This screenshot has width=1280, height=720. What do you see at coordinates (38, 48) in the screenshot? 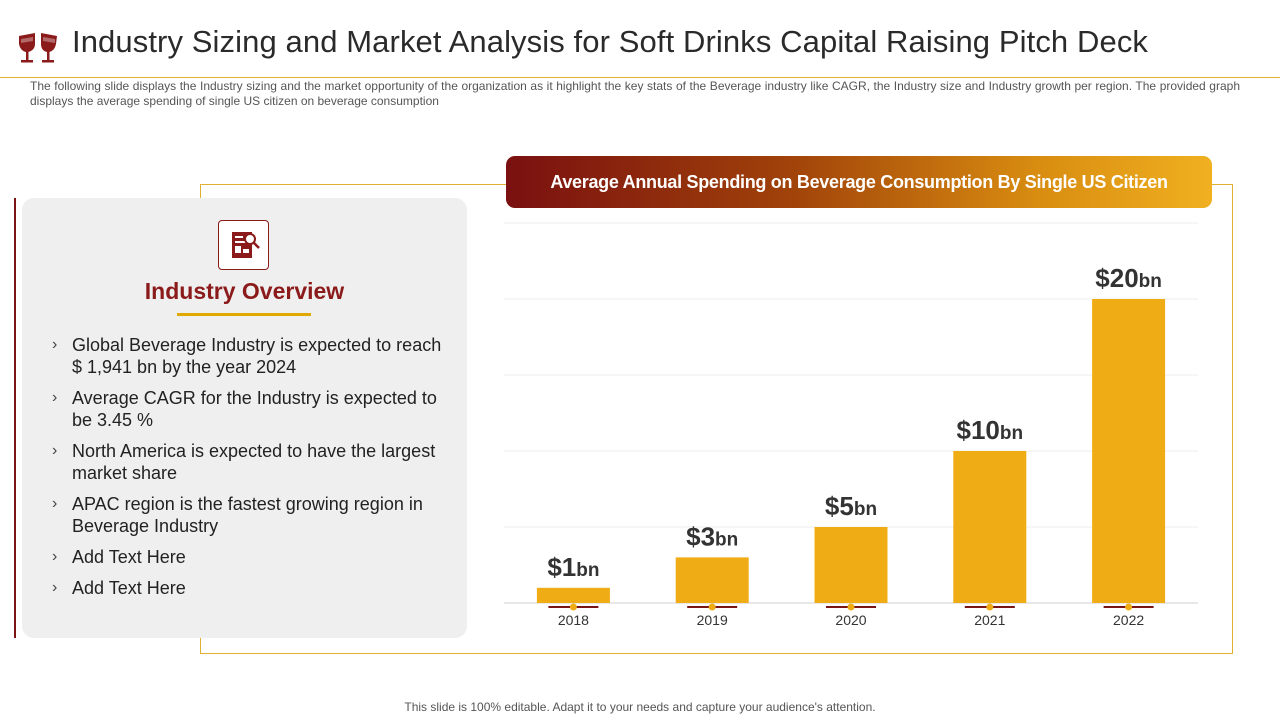
I see `wine-glasses-icon` at bounding box center [38, 48].